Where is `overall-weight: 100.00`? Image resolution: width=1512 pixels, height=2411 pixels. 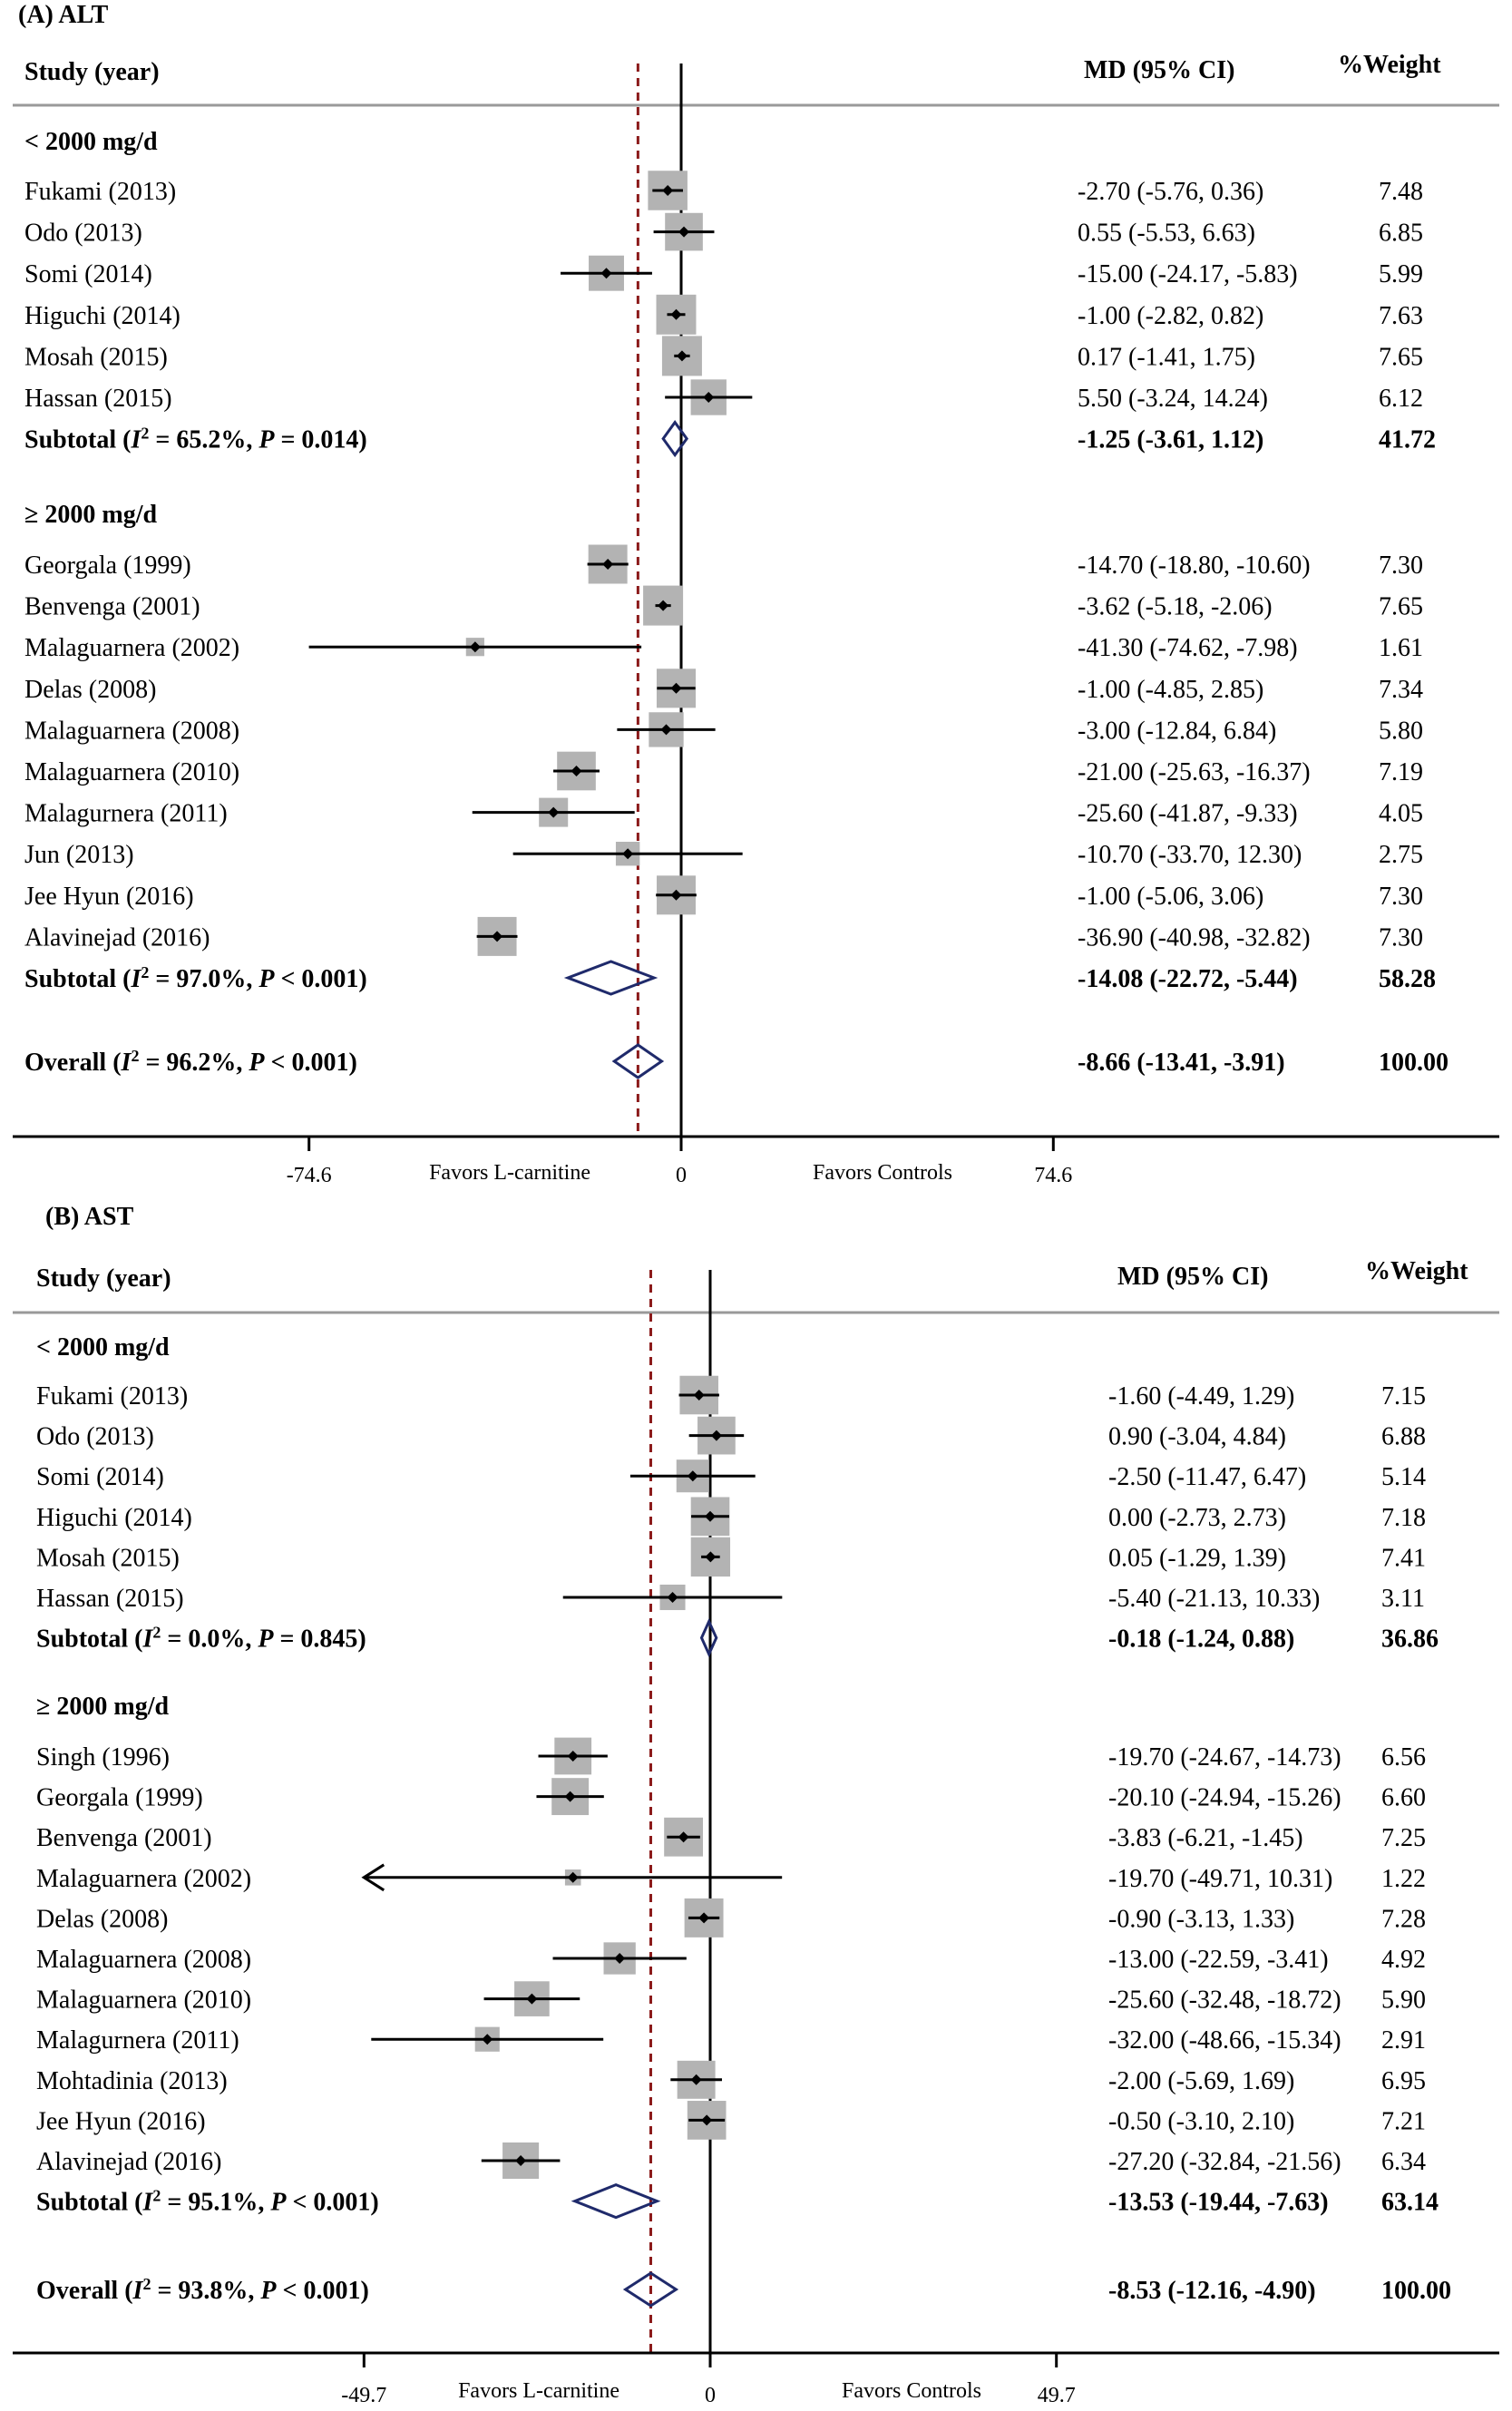
overall-weight: 100.00 is located at coordinates (1414, 1063).